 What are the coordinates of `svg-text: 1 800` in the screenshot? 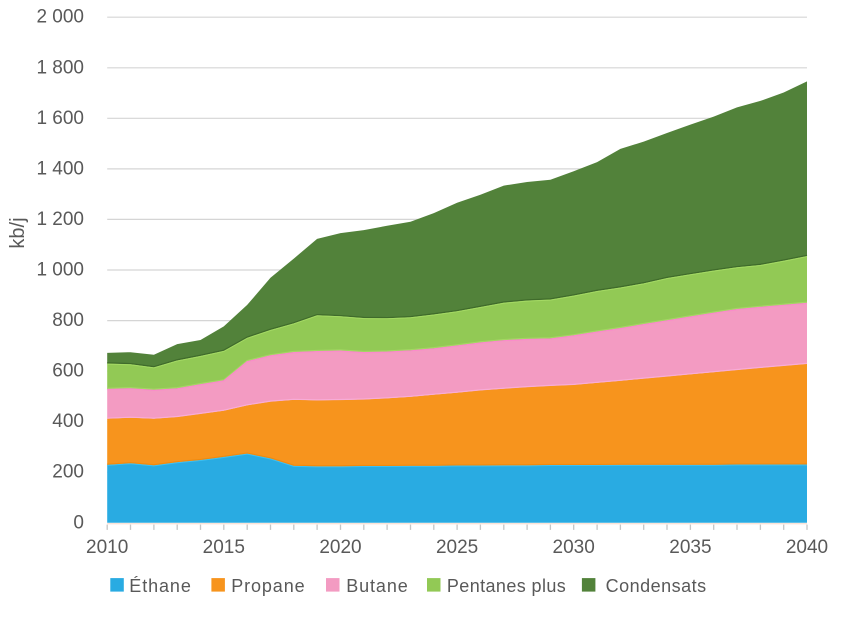 It's located at (60, 67).